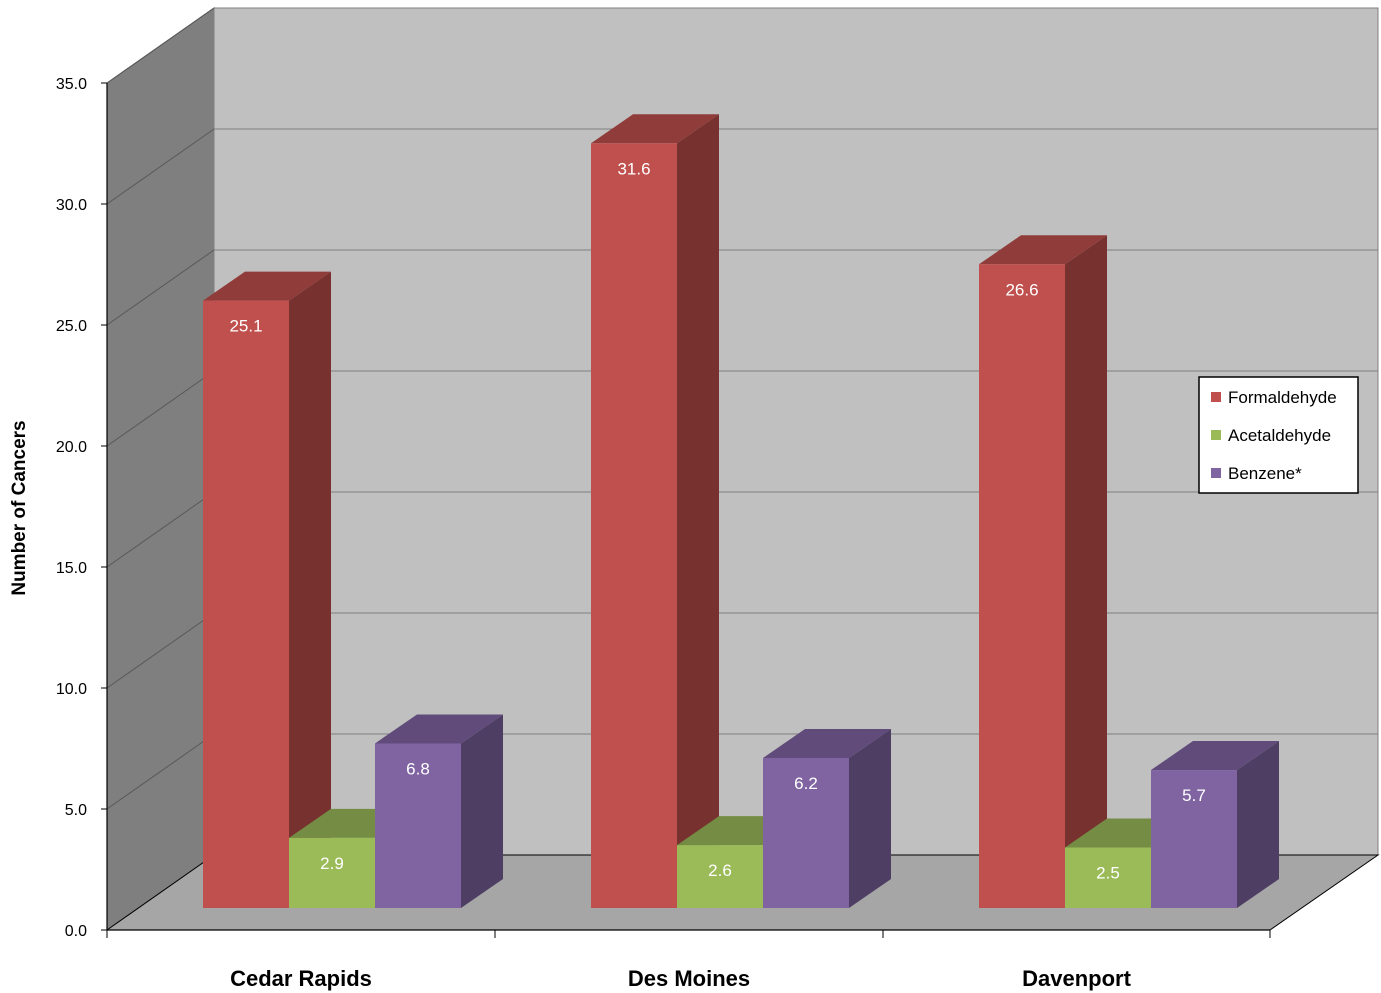 The image size is (1381, 993). Describe the element at coordinates (1265, 473) in the screenshot. I see `legend-entry: Benzene*` at that location.